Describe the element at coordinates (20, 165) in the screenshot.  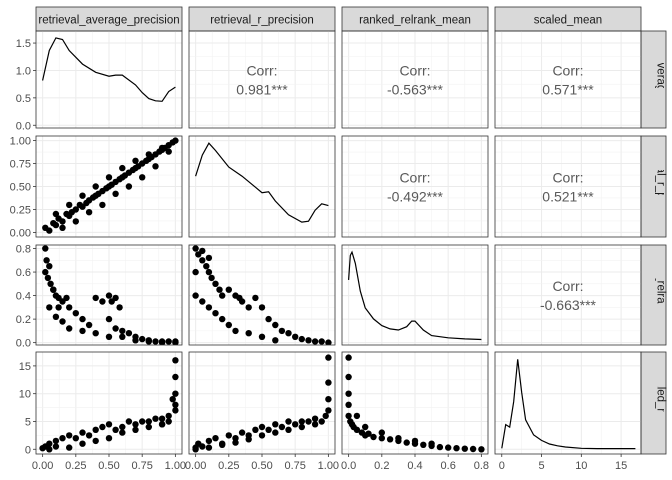
I see `y-tick-label: 0.75` at that location.